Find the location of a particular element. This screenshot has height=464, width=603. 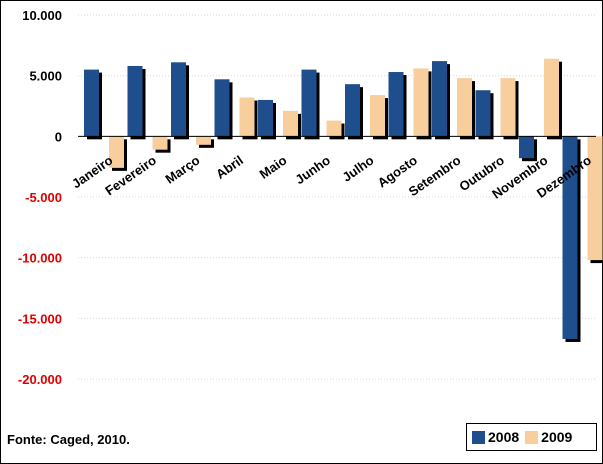

legend: 2008 2009 is located at coordinates (531, 437).